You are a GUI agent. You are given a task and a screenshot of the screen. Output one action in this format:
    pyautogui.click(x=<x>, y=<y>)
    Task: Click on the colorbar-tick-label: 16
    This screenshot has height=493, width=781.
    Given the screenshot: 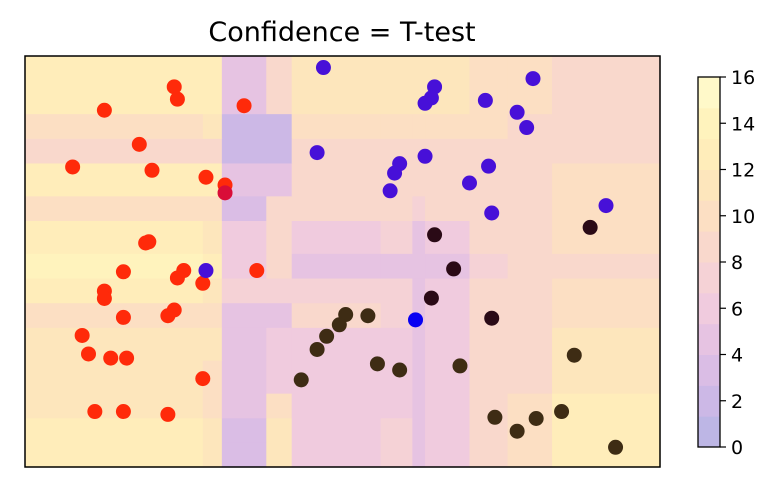 What is the action you would take?
    pyautogui.click(x=743, y=78)
    